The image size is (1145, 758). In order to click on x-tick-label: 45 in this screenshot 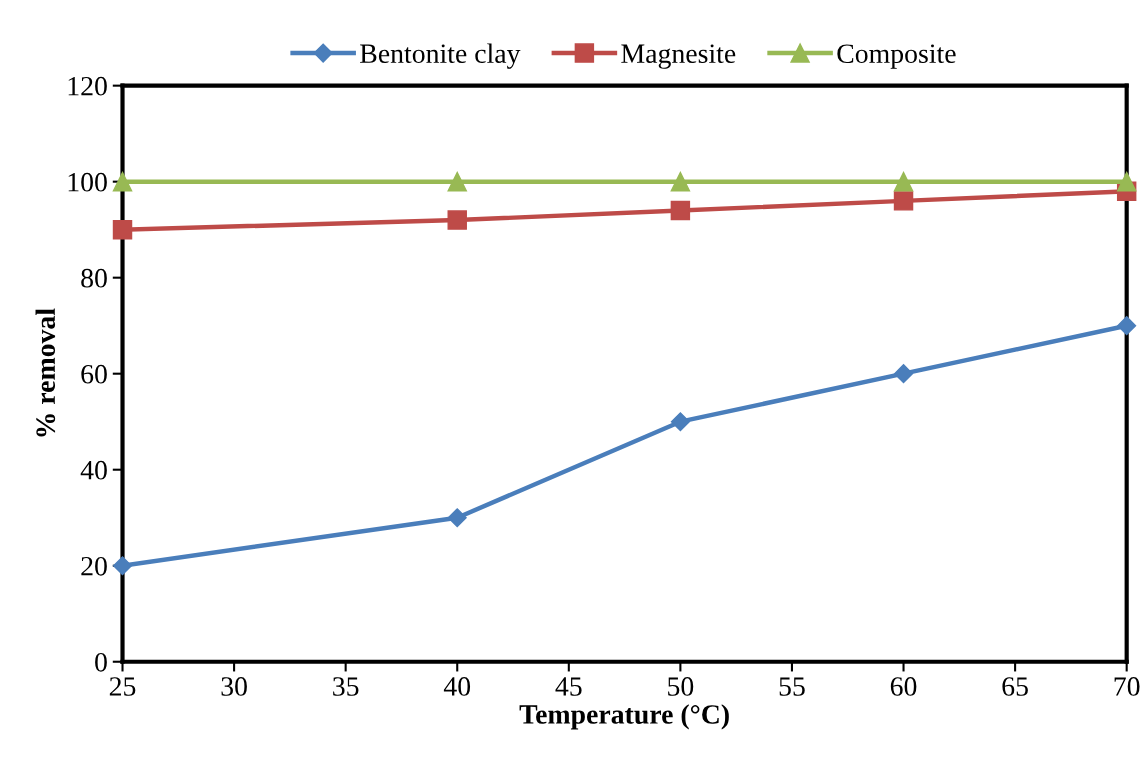, I will do `click(568, 686)`.